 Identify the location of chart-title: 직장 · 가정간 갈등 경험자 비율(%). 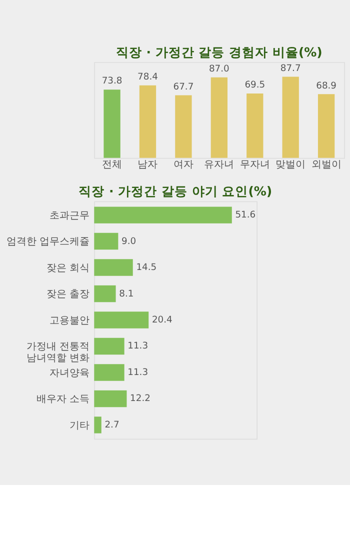
(219, 52).